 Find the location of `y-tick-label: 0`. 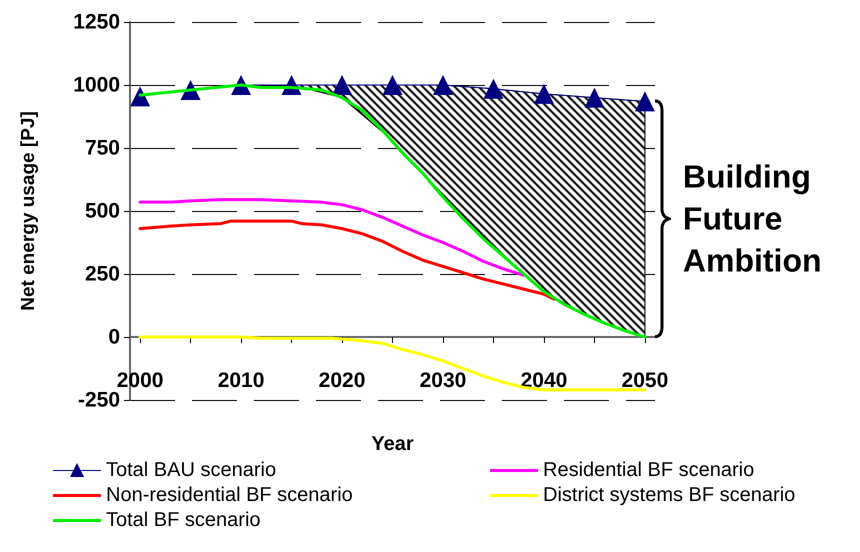

y-tick-label: 0 is located at coordinates (114, 337).